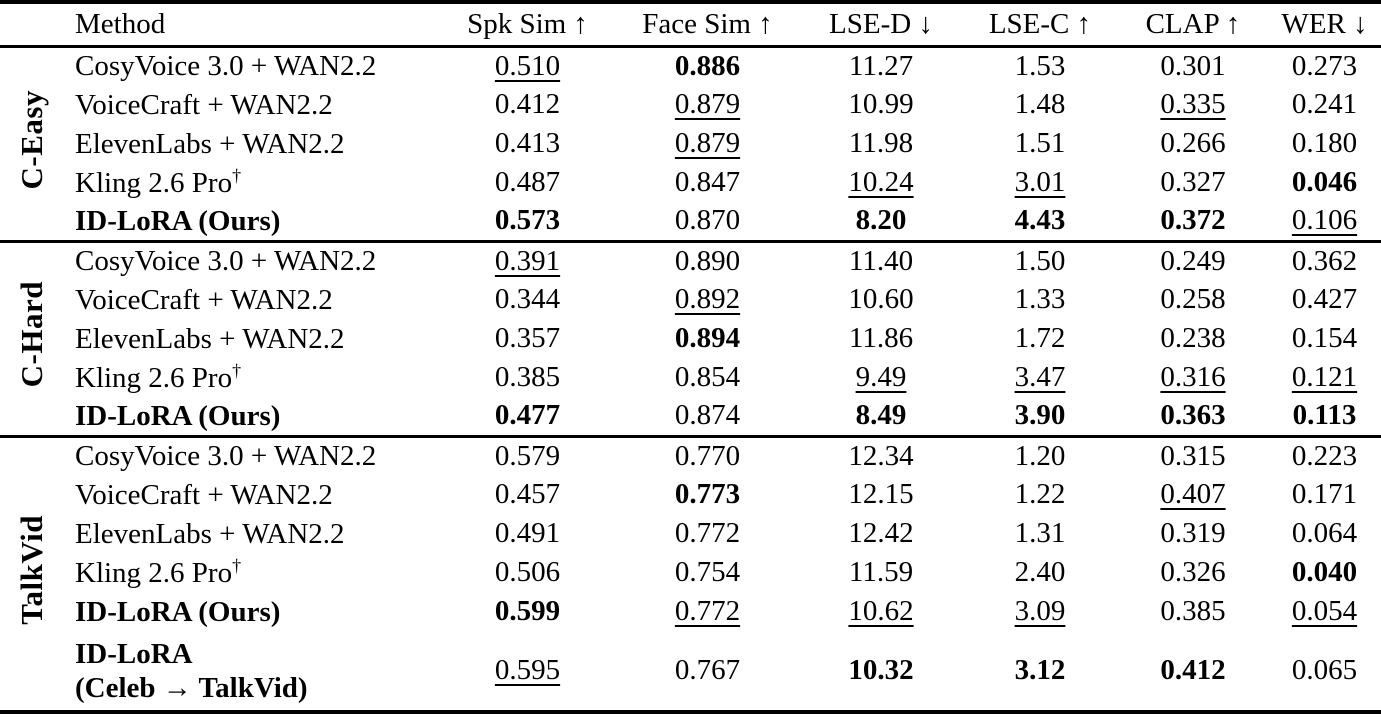 The image size is (1381, 727). What do you see at coordinates (1193, 65) in the screenshot?
I see `metric-value: 0.301` at bounding box center [1193, 65].